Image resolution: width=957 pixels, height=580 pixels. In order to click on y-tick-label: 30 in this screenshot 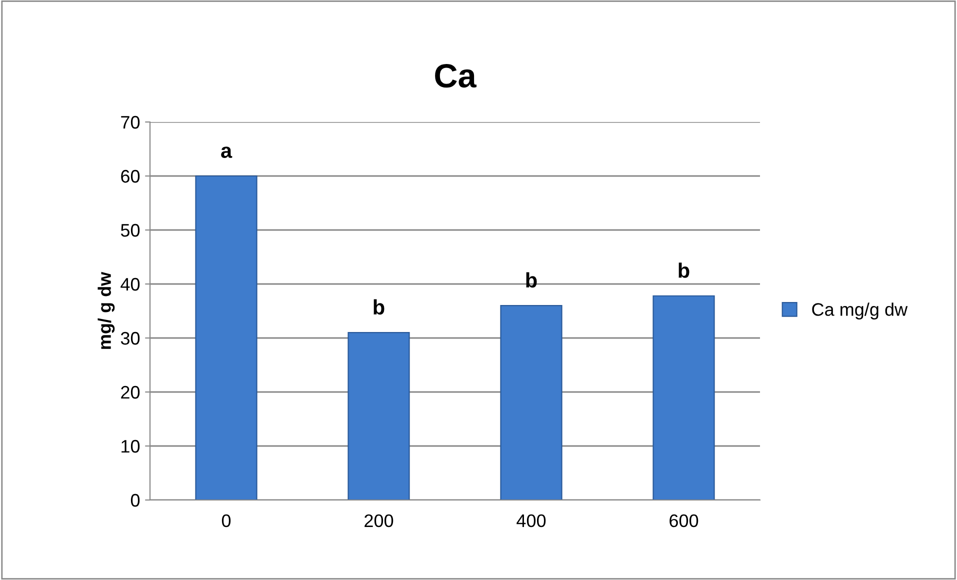, I will do `click(130, 338)`.